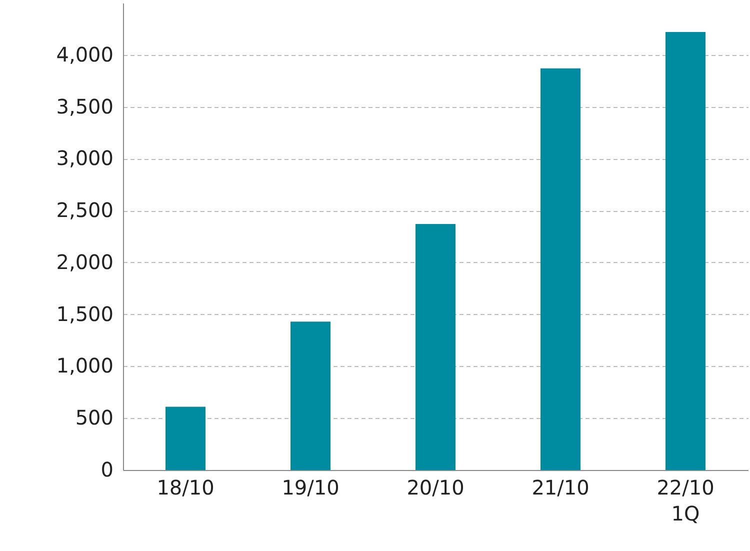  Describe the element at coordinates (85, 366) in the screenshot. I see `y-tick-label: 1,000` at that location.